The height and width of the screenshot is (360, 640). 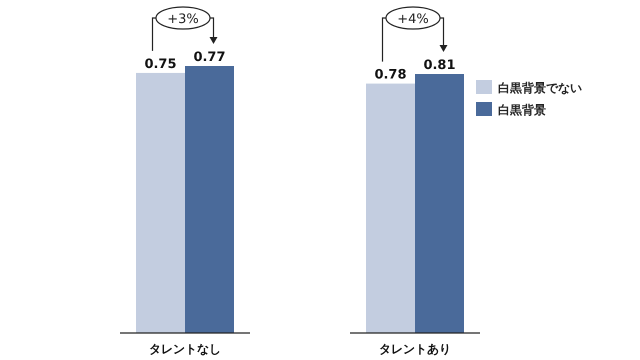 What do you see at coordinates (522, 110) in the screenshot?
I see `legend-label: 白黒背景` at bounding box center [522, 110].